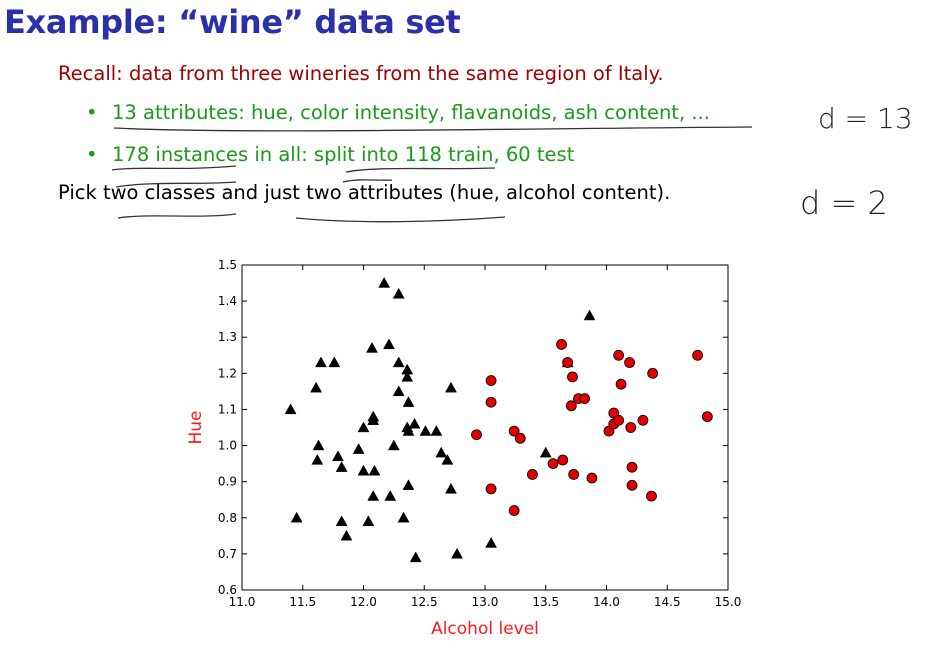 The width and height of the screenshot is (932, 649). What do you see at coordinates (844, 203) in the screenshot?
I see `handwritten-d2: d = 2` at bounding box center [844, 203].